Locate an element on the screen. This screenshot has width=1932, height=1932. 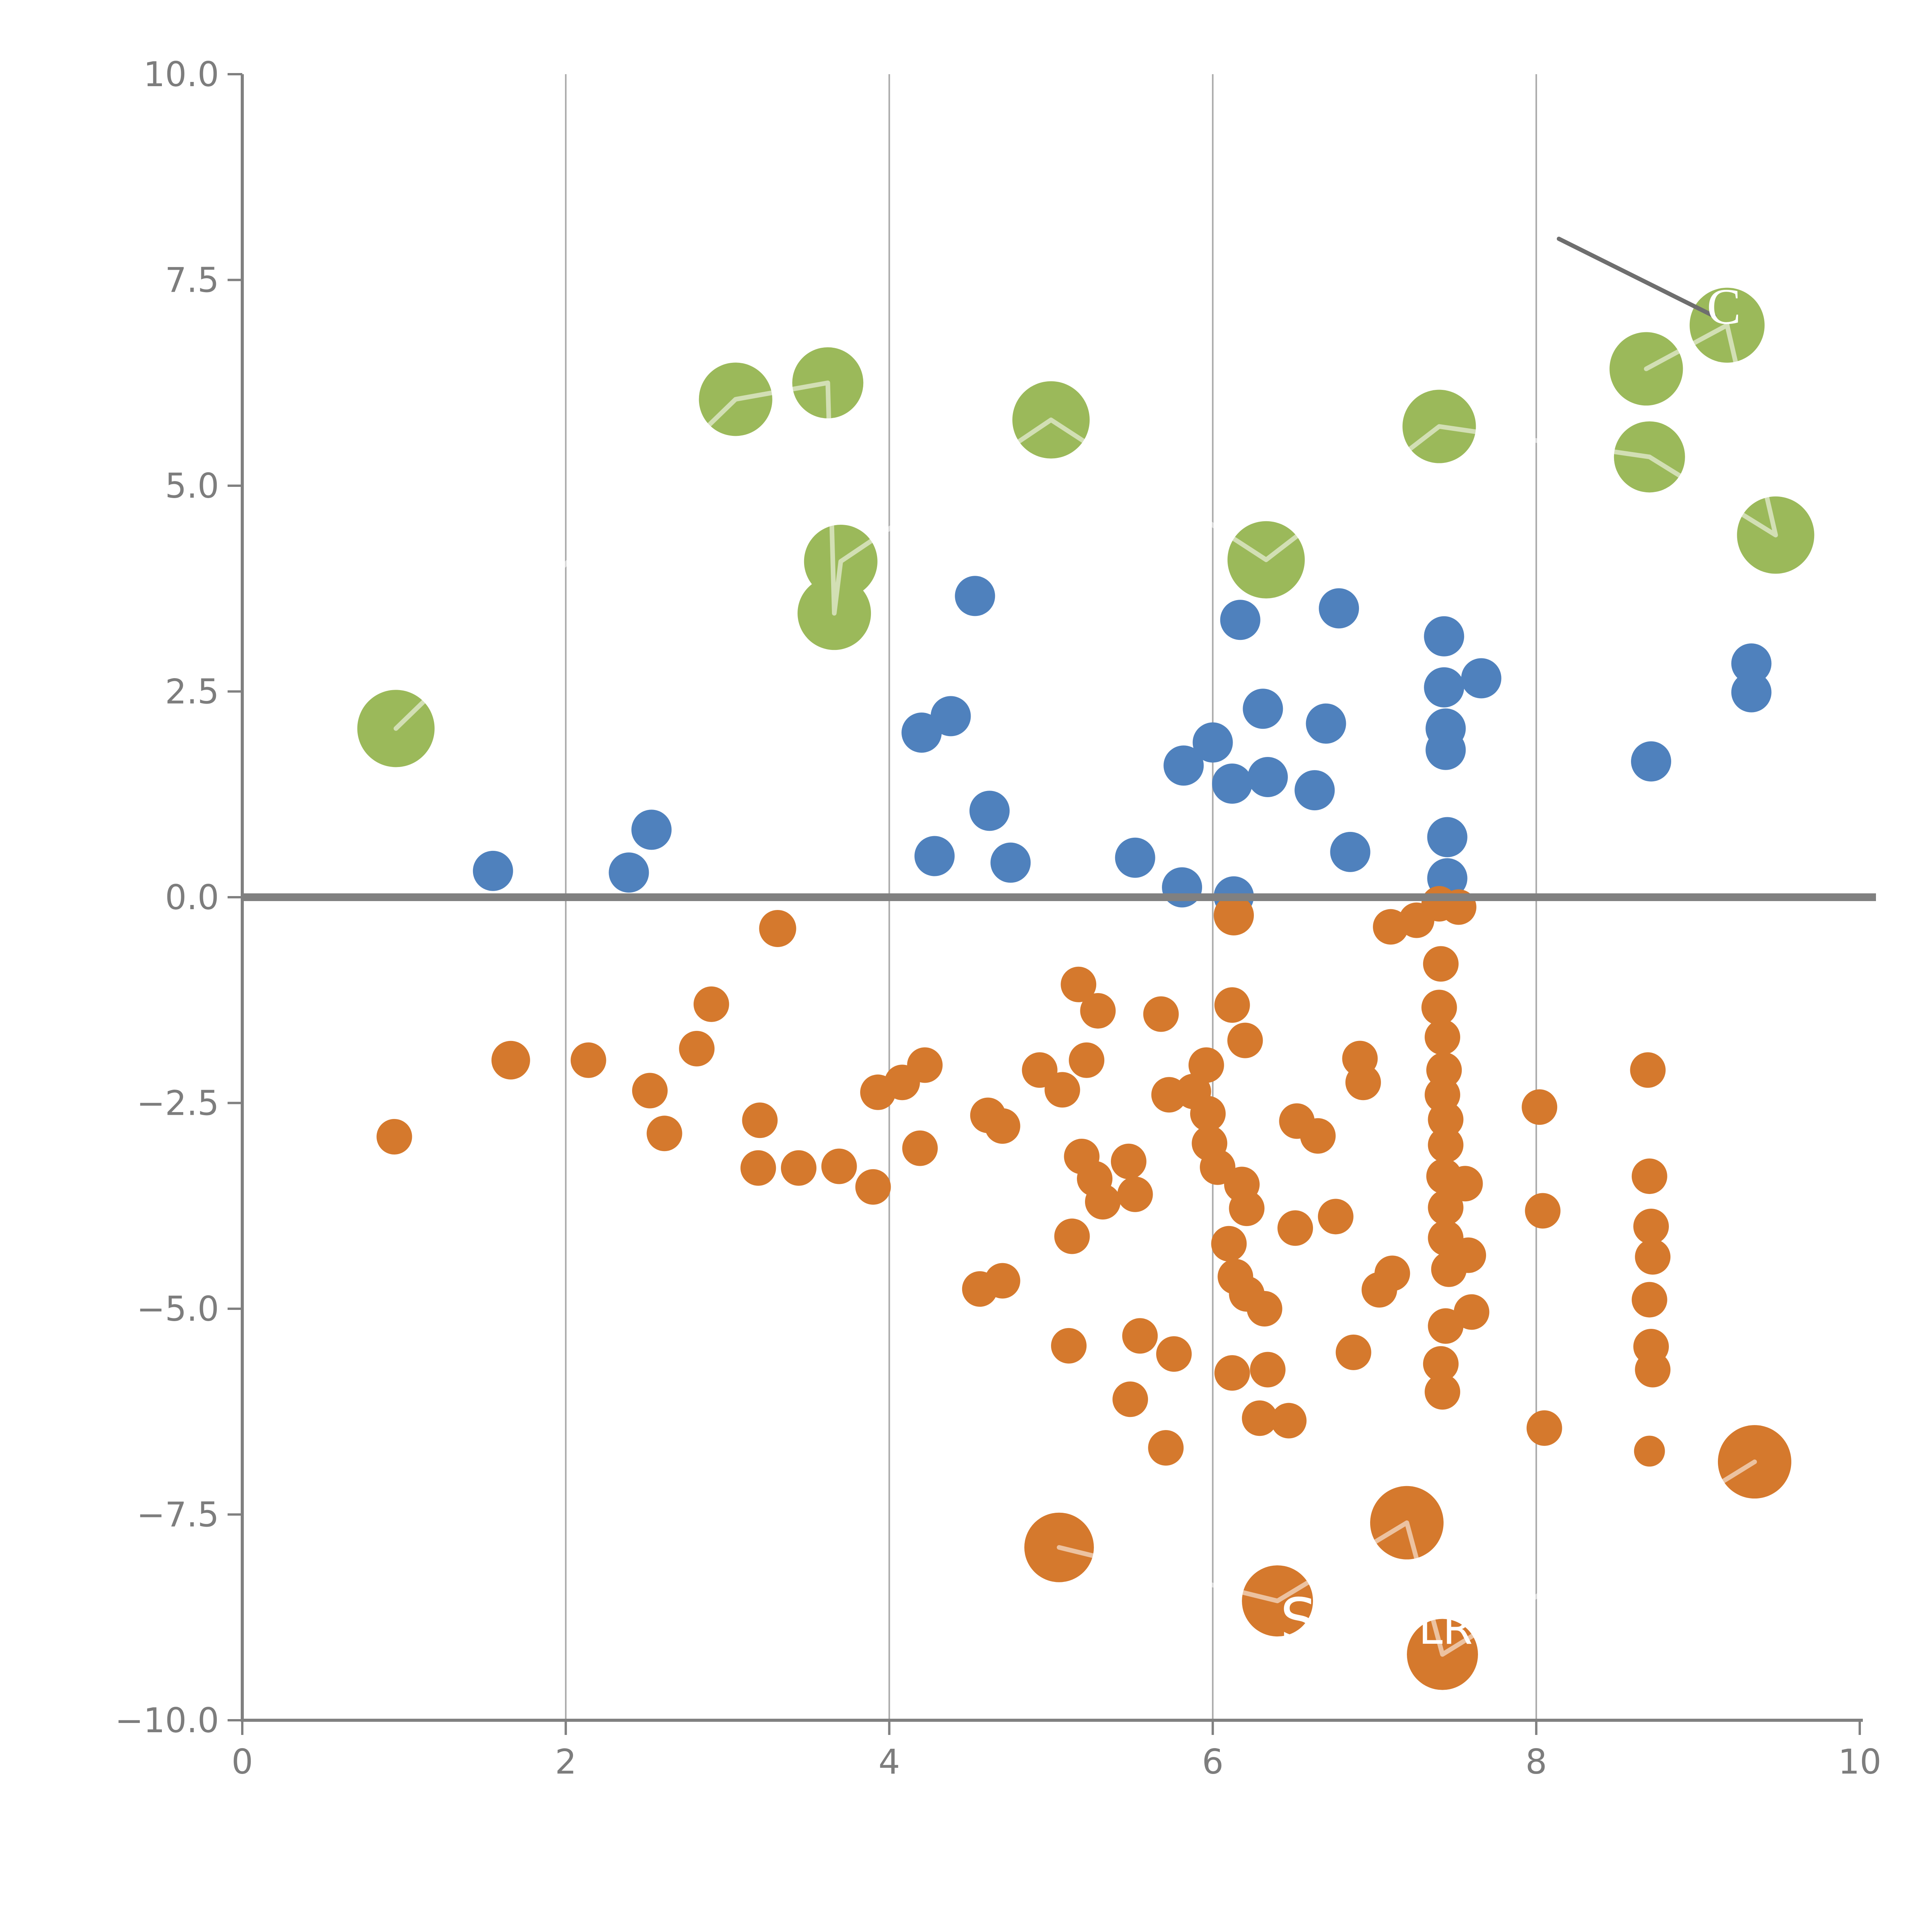
x-tick-label: 6 is located at coordinates (1213, 1762).